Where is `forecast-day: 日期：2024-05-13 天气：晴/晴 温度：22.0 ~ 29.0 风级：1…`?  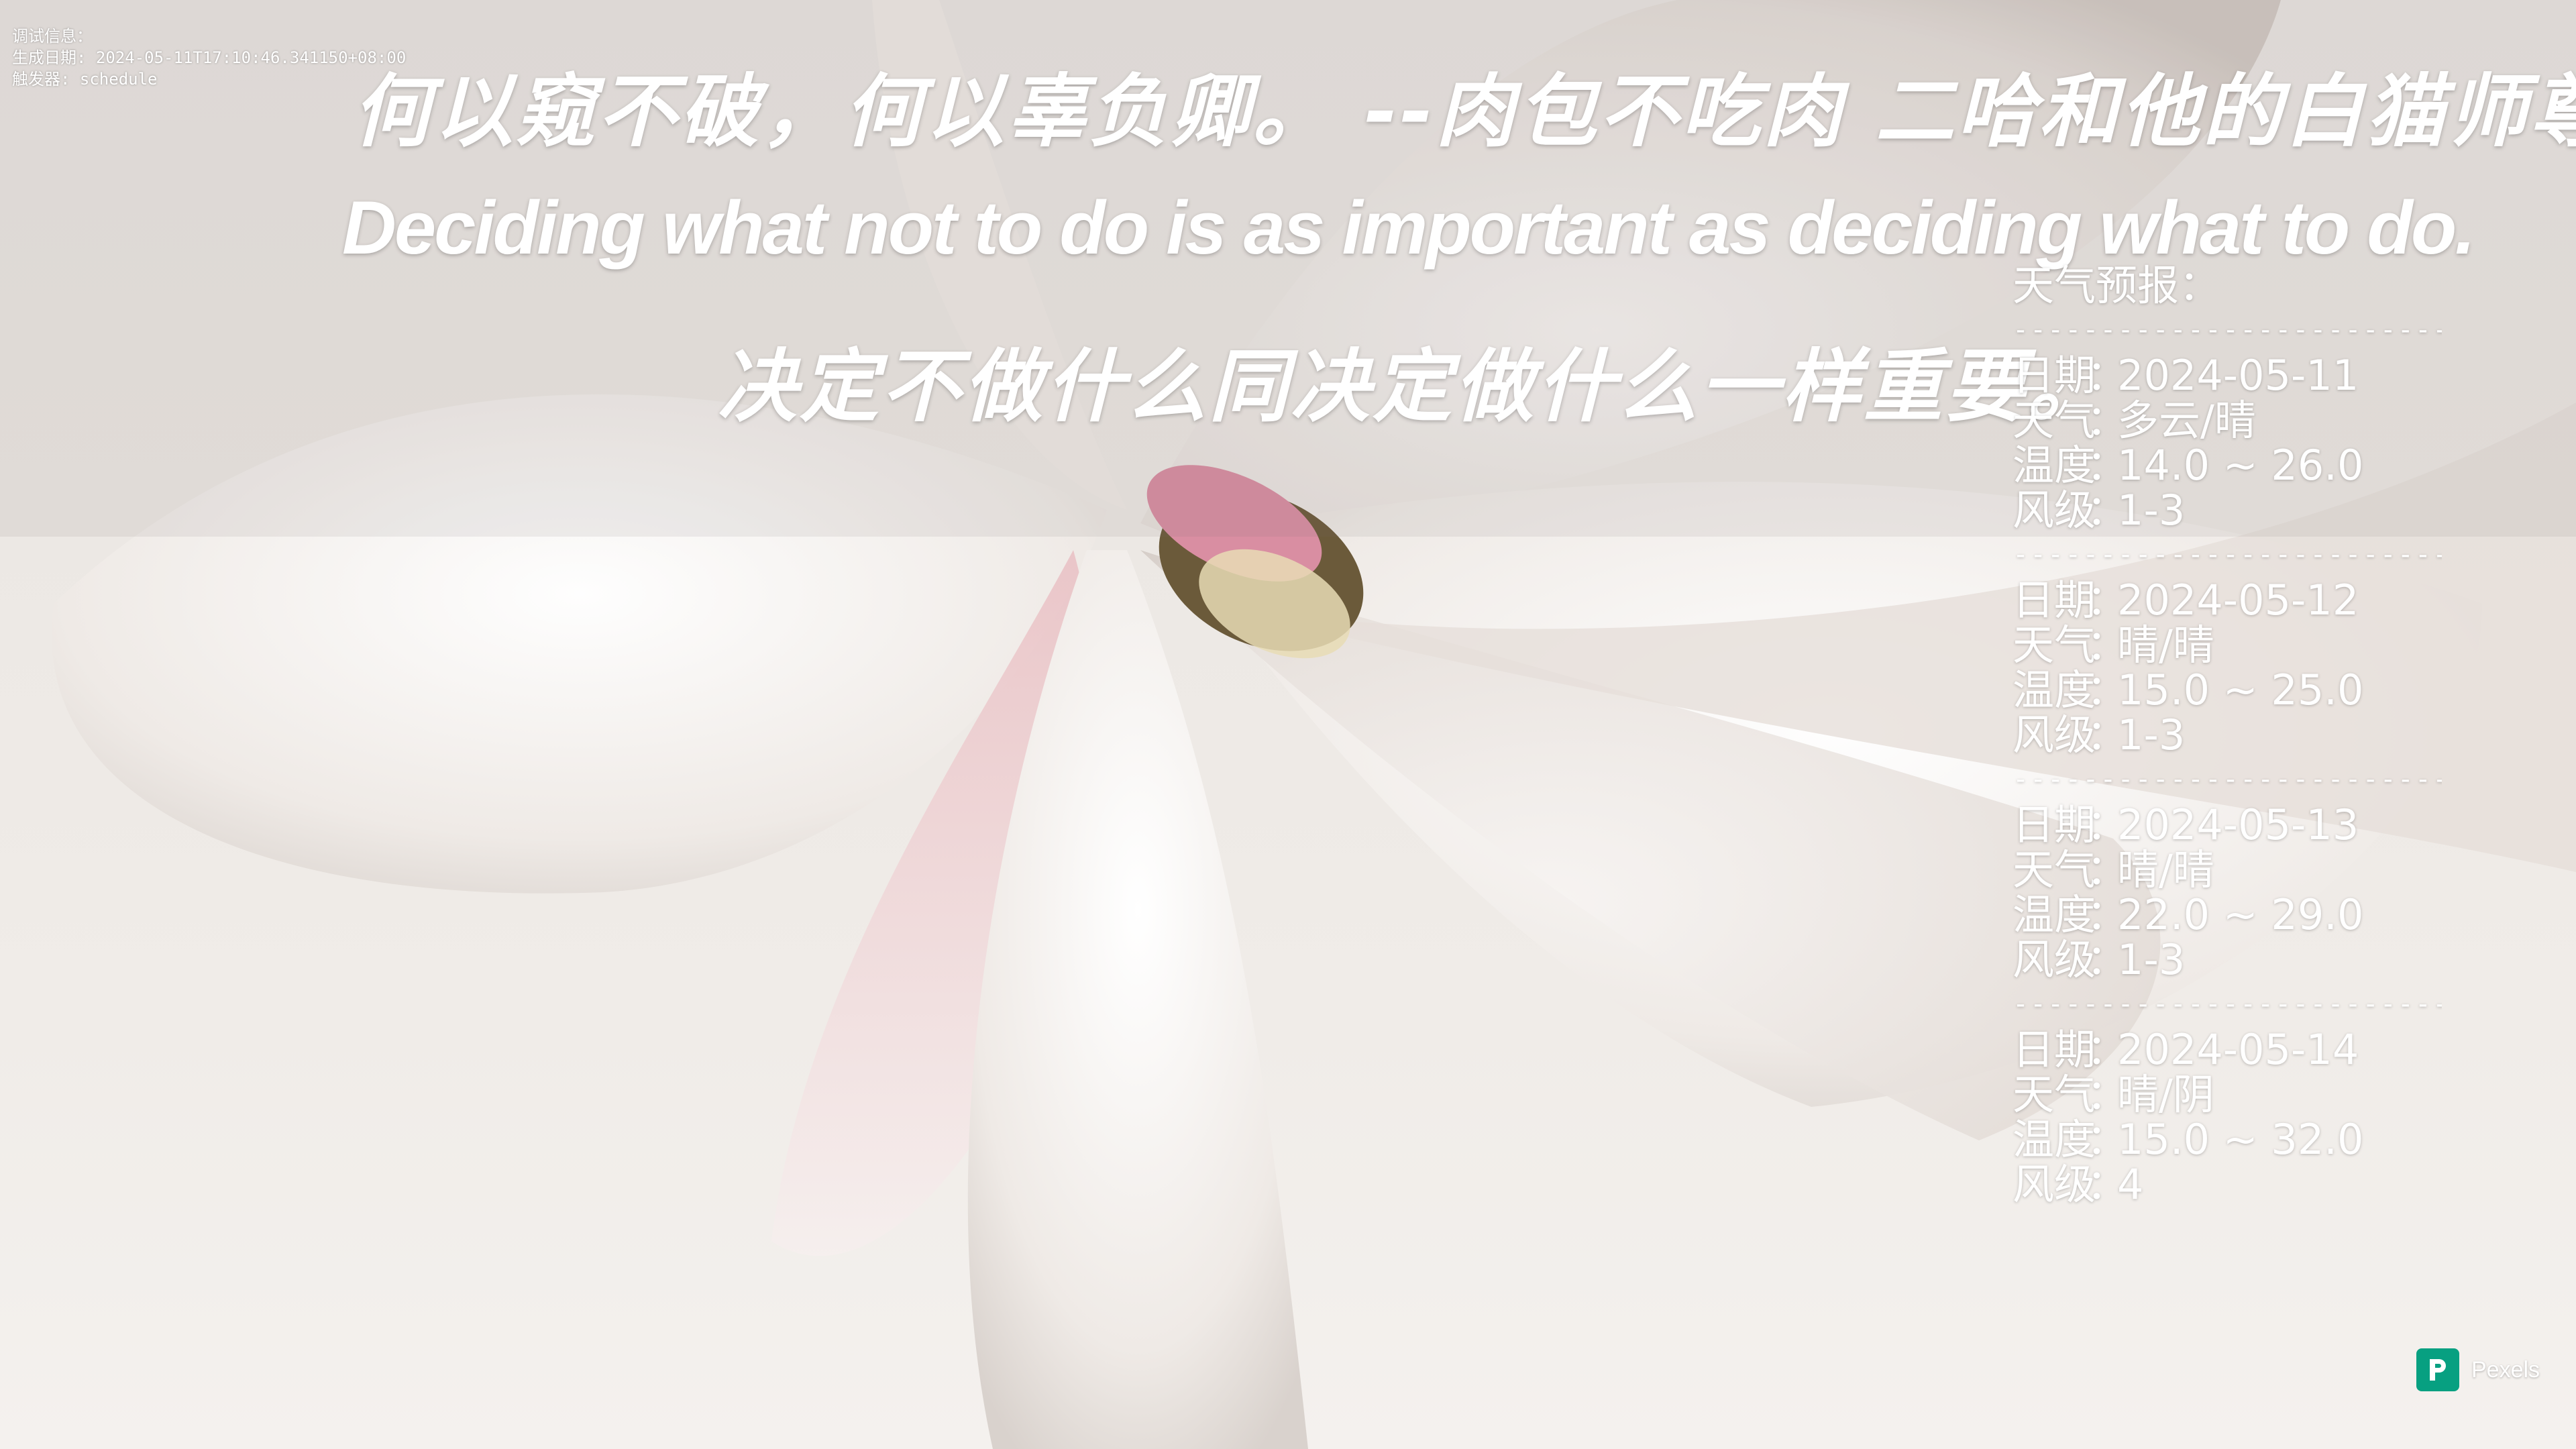
forecast-day: 日期：2024-05-13 天气：晴/晴 温度：22.0 ~ 29.0 风级：1… is located at coordinates (2227, 892).